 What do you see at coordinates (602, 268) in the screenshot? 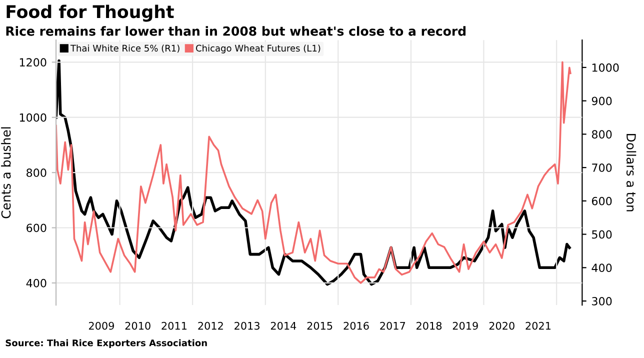
I see `y2-tick-label: 400` at bounding box center [602, 268].